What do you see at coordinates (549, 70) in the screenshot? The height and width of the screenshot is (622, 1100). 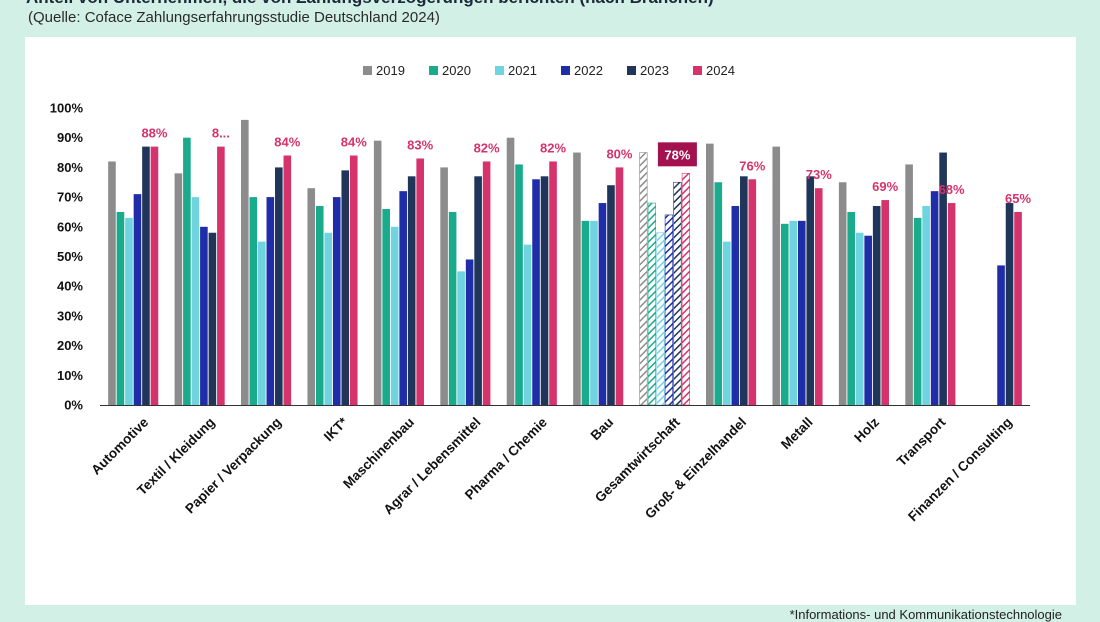 I see `chart-legend: 2019 2020 2021 2022 2023 2024` at bounding box center [549, 70].